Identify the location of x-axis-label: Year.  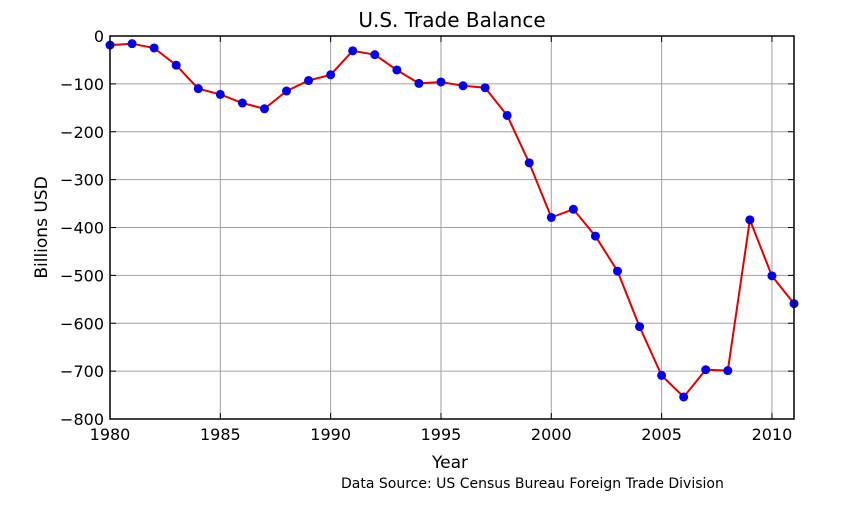
(449, 463).